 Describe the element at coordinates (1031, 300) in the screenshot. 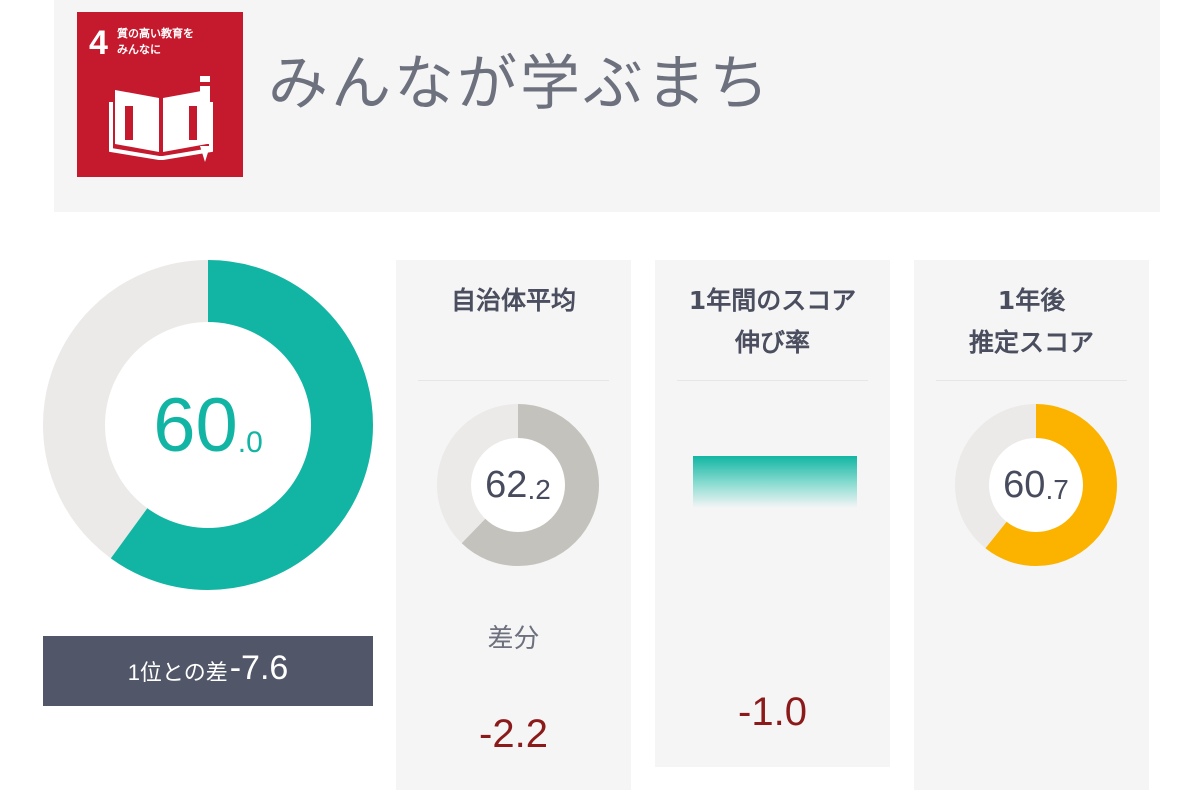

I see `next-year-estimate-title-line-1: 1年後` at that location.